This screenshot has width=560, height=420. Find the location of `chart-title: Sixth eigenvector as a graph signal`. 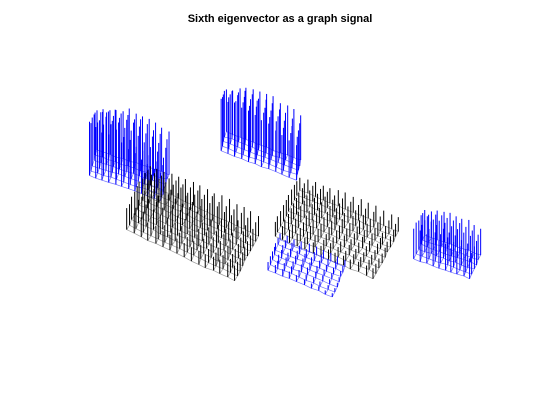

chart-title: Sixth eigenvector as a graph signal is located at coordinates (280, 19).